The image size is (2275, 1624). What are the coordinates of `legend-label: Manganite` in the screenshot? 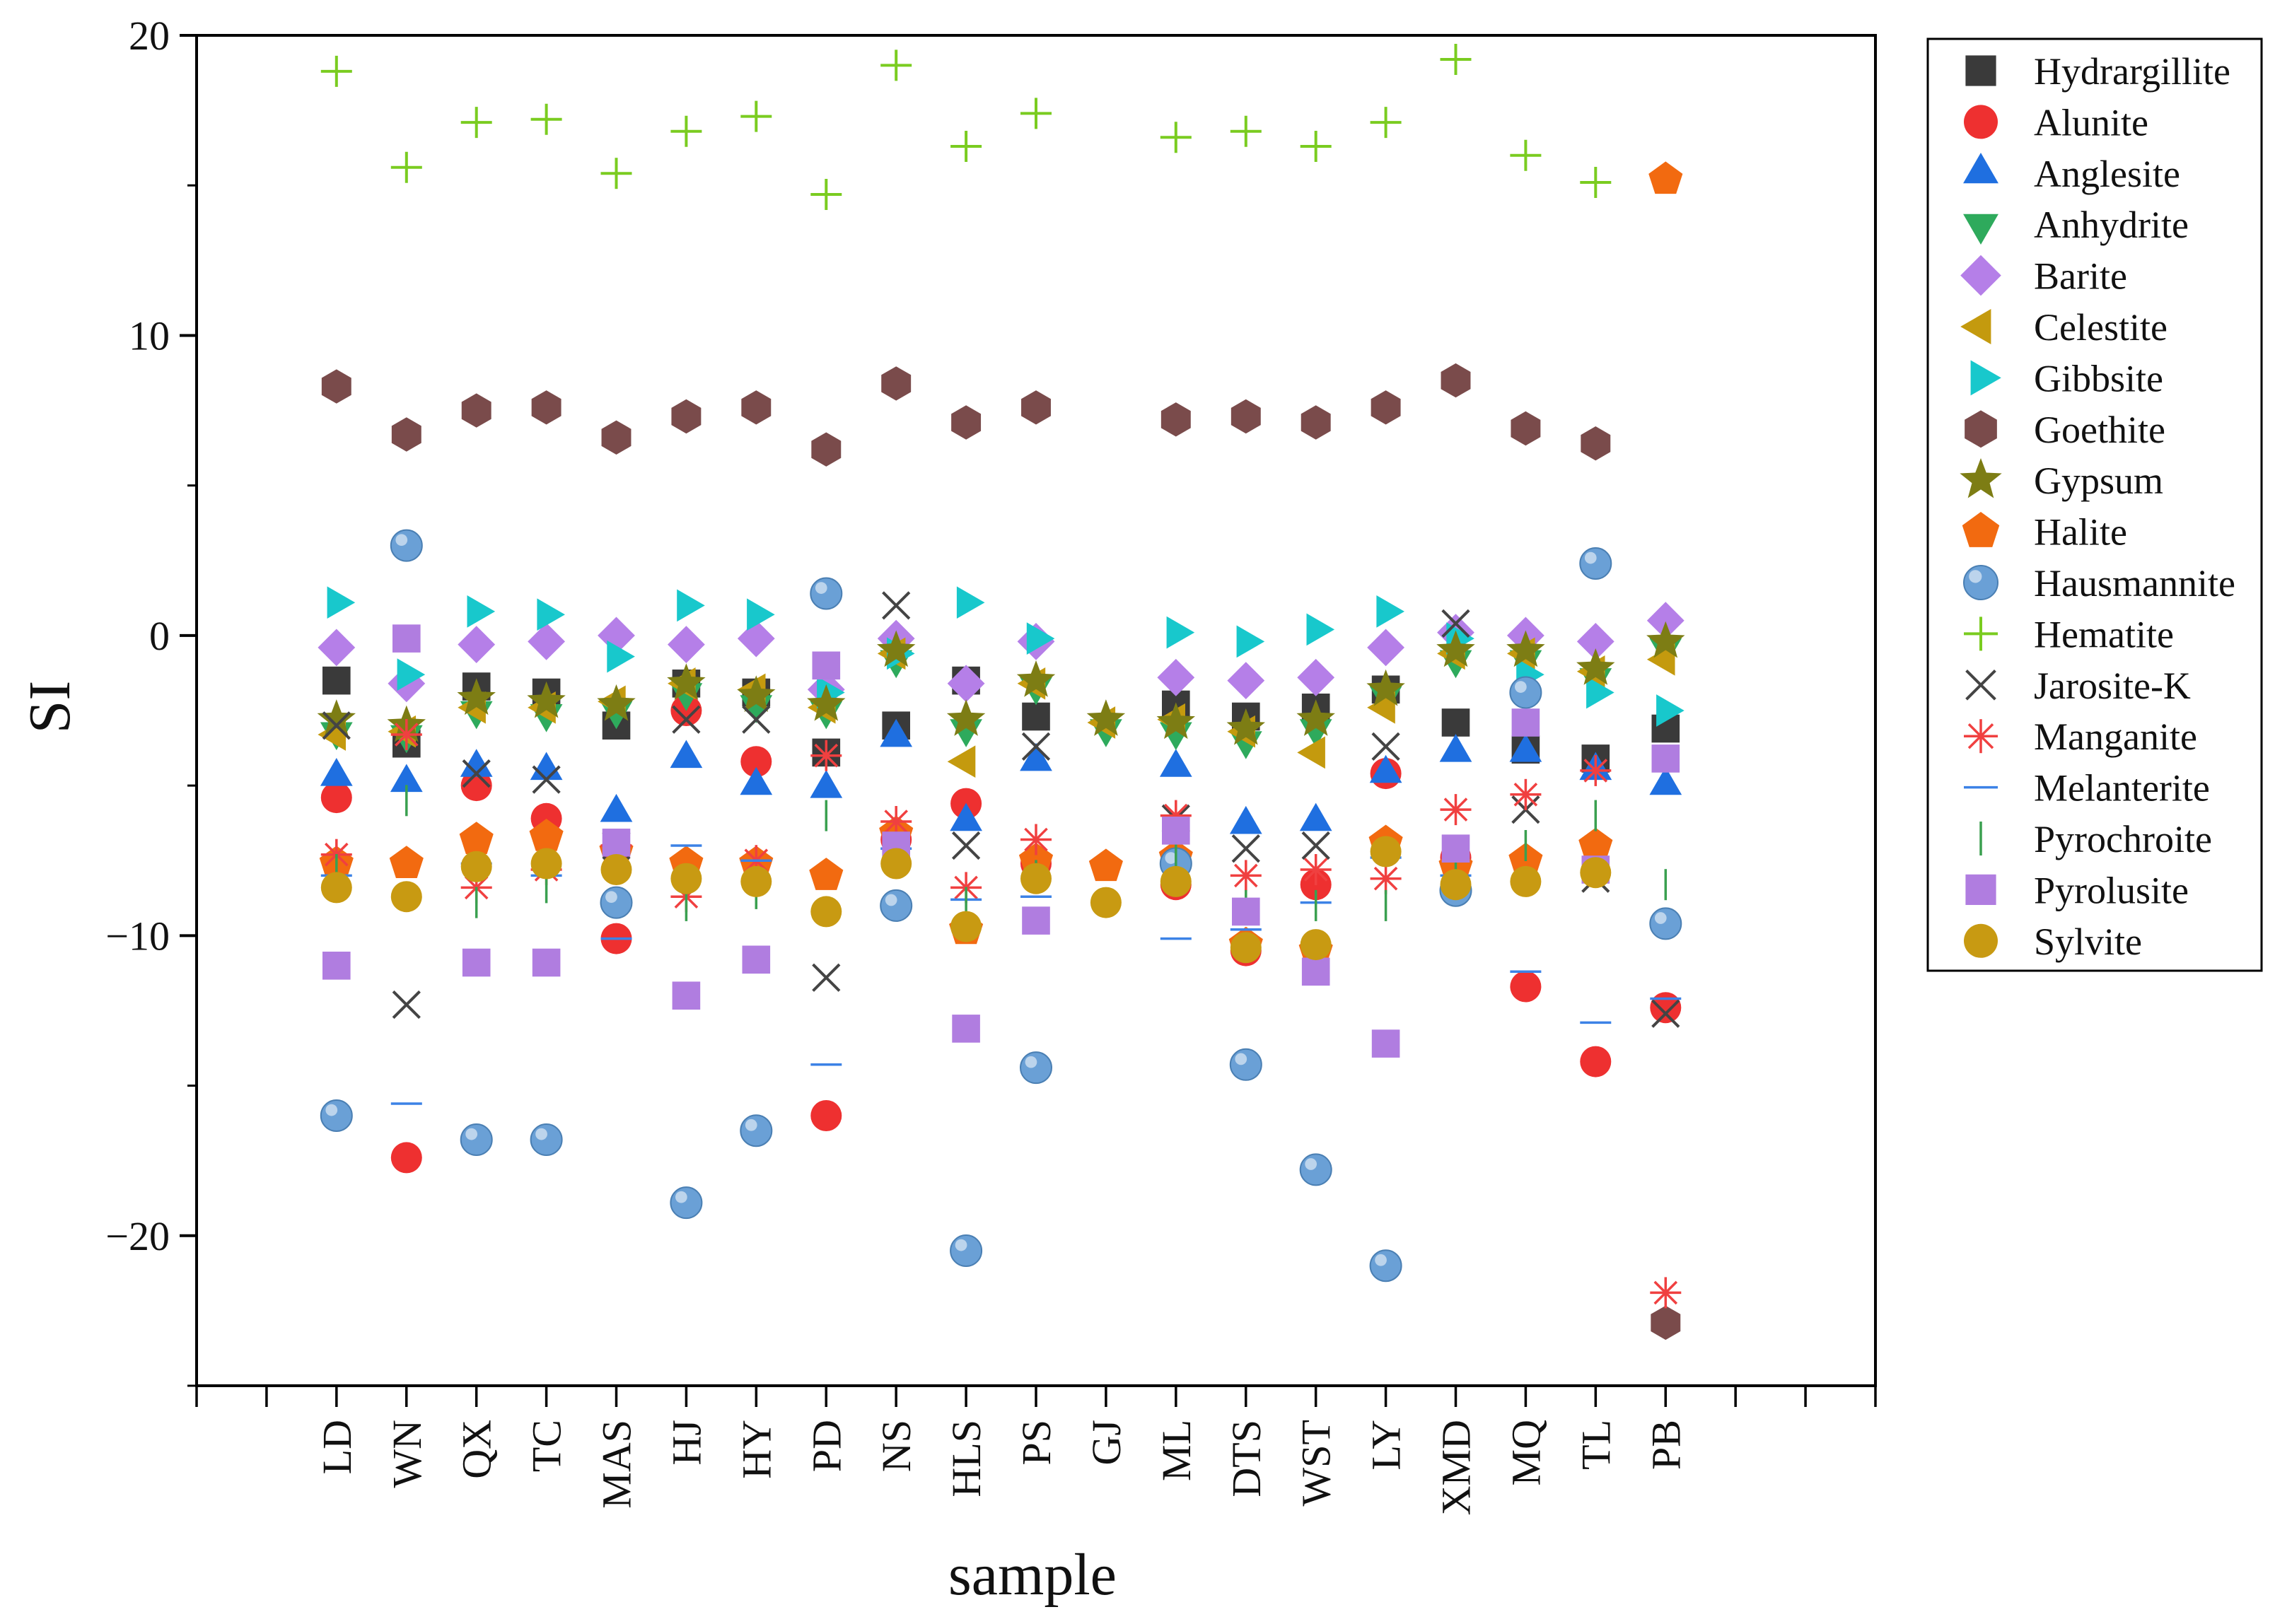 It's located at (2115, 736).